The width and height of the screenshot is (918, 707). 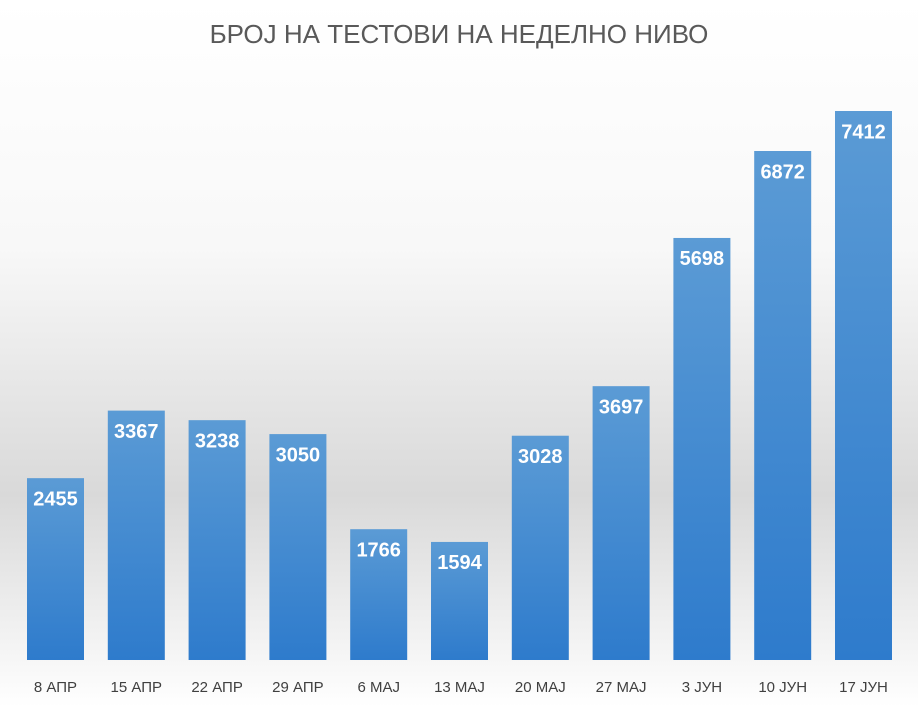 I want to click on x-tick-label: 10 ЈУН, so click(x=782, y=687).